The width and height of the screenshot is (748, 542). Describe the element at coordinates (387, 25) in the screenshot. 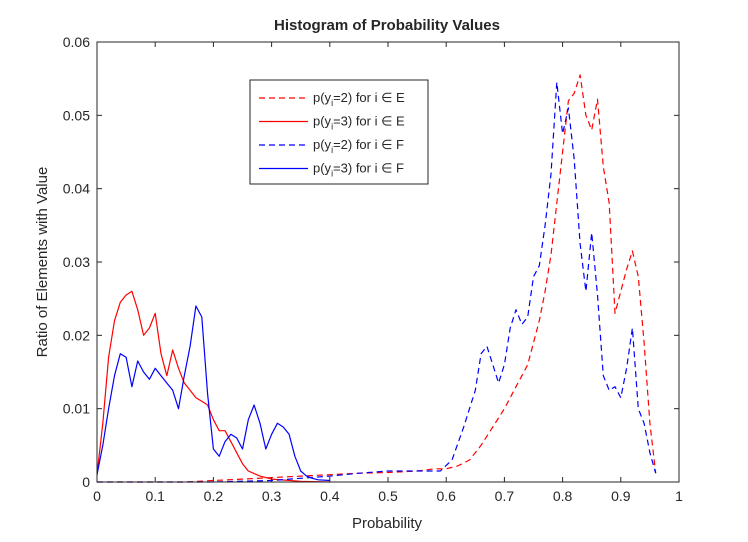

I see `chart-title: Histogram of Probability Values` at that location.